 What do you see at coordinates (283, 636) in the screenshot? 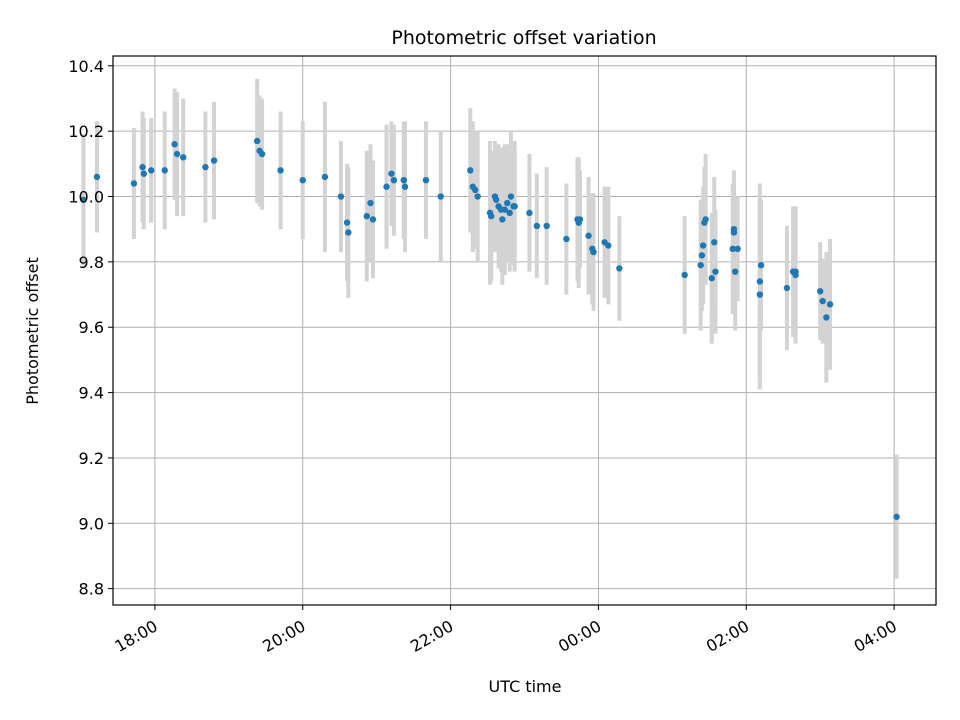
I see `x-tick-label: 20:00` at bounding box center [283, 636].